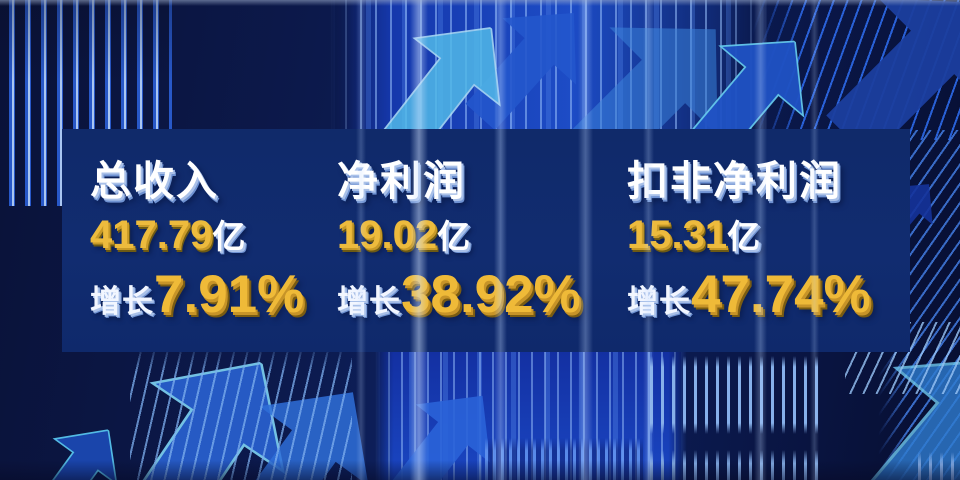 This screenshot has width=960, height=480. I want to click on metric-total-revenue: 总收入 417.79亿 增长7.91%, so click(197, 247).